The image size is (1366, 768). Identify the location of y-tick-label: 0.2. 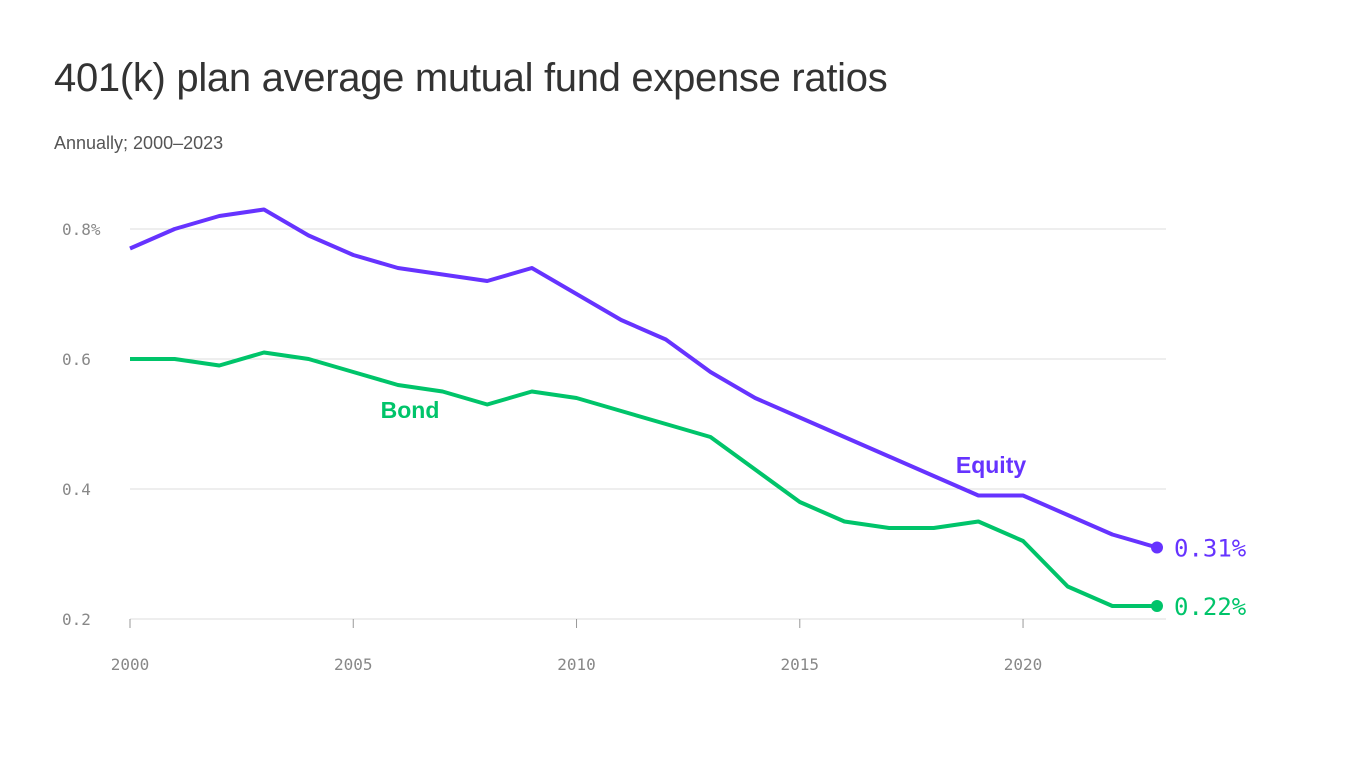
(76, 619).